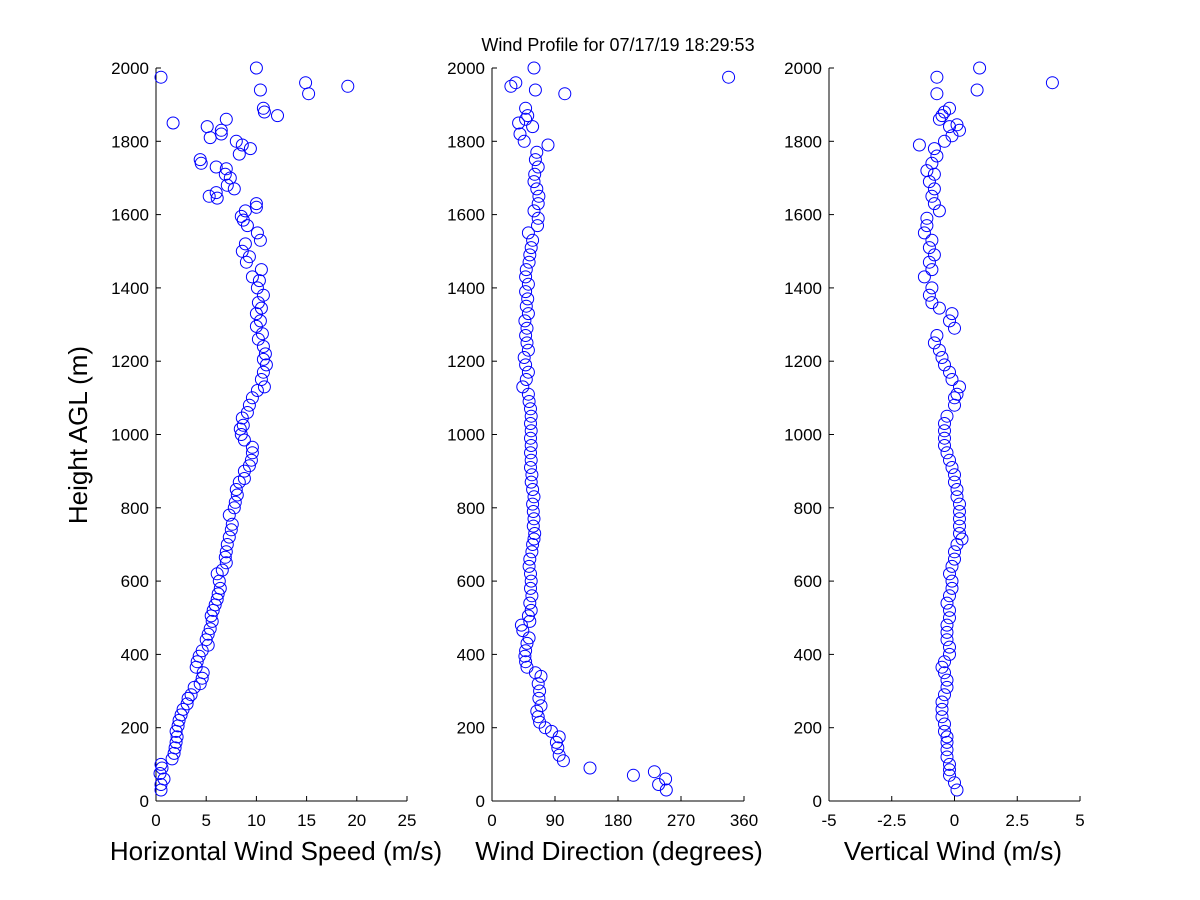 The image size is (1200, 900). What do you see at coordinates (407, 820) in the screenshot?
I see `x-tick-label: 25` at bounding box center [407, 820].